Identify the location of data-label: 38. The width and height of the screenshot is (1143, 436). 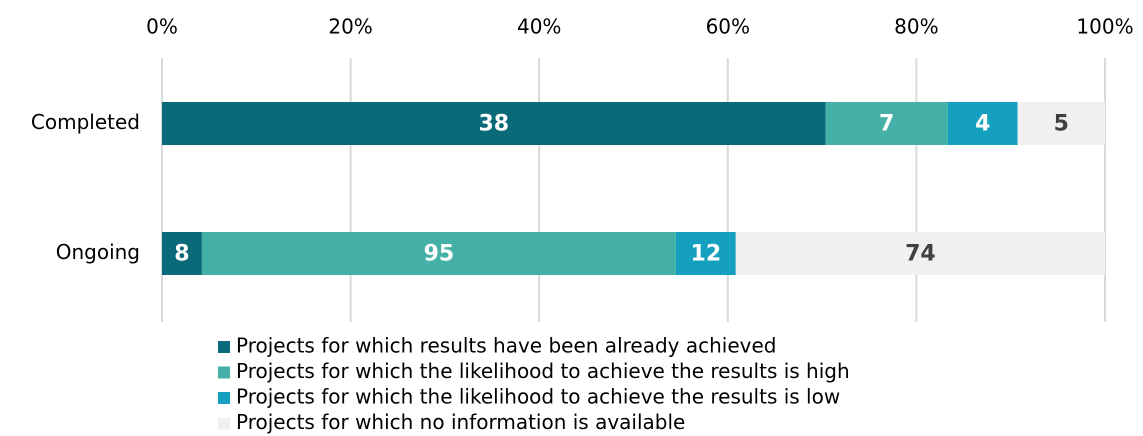
(493, 124).